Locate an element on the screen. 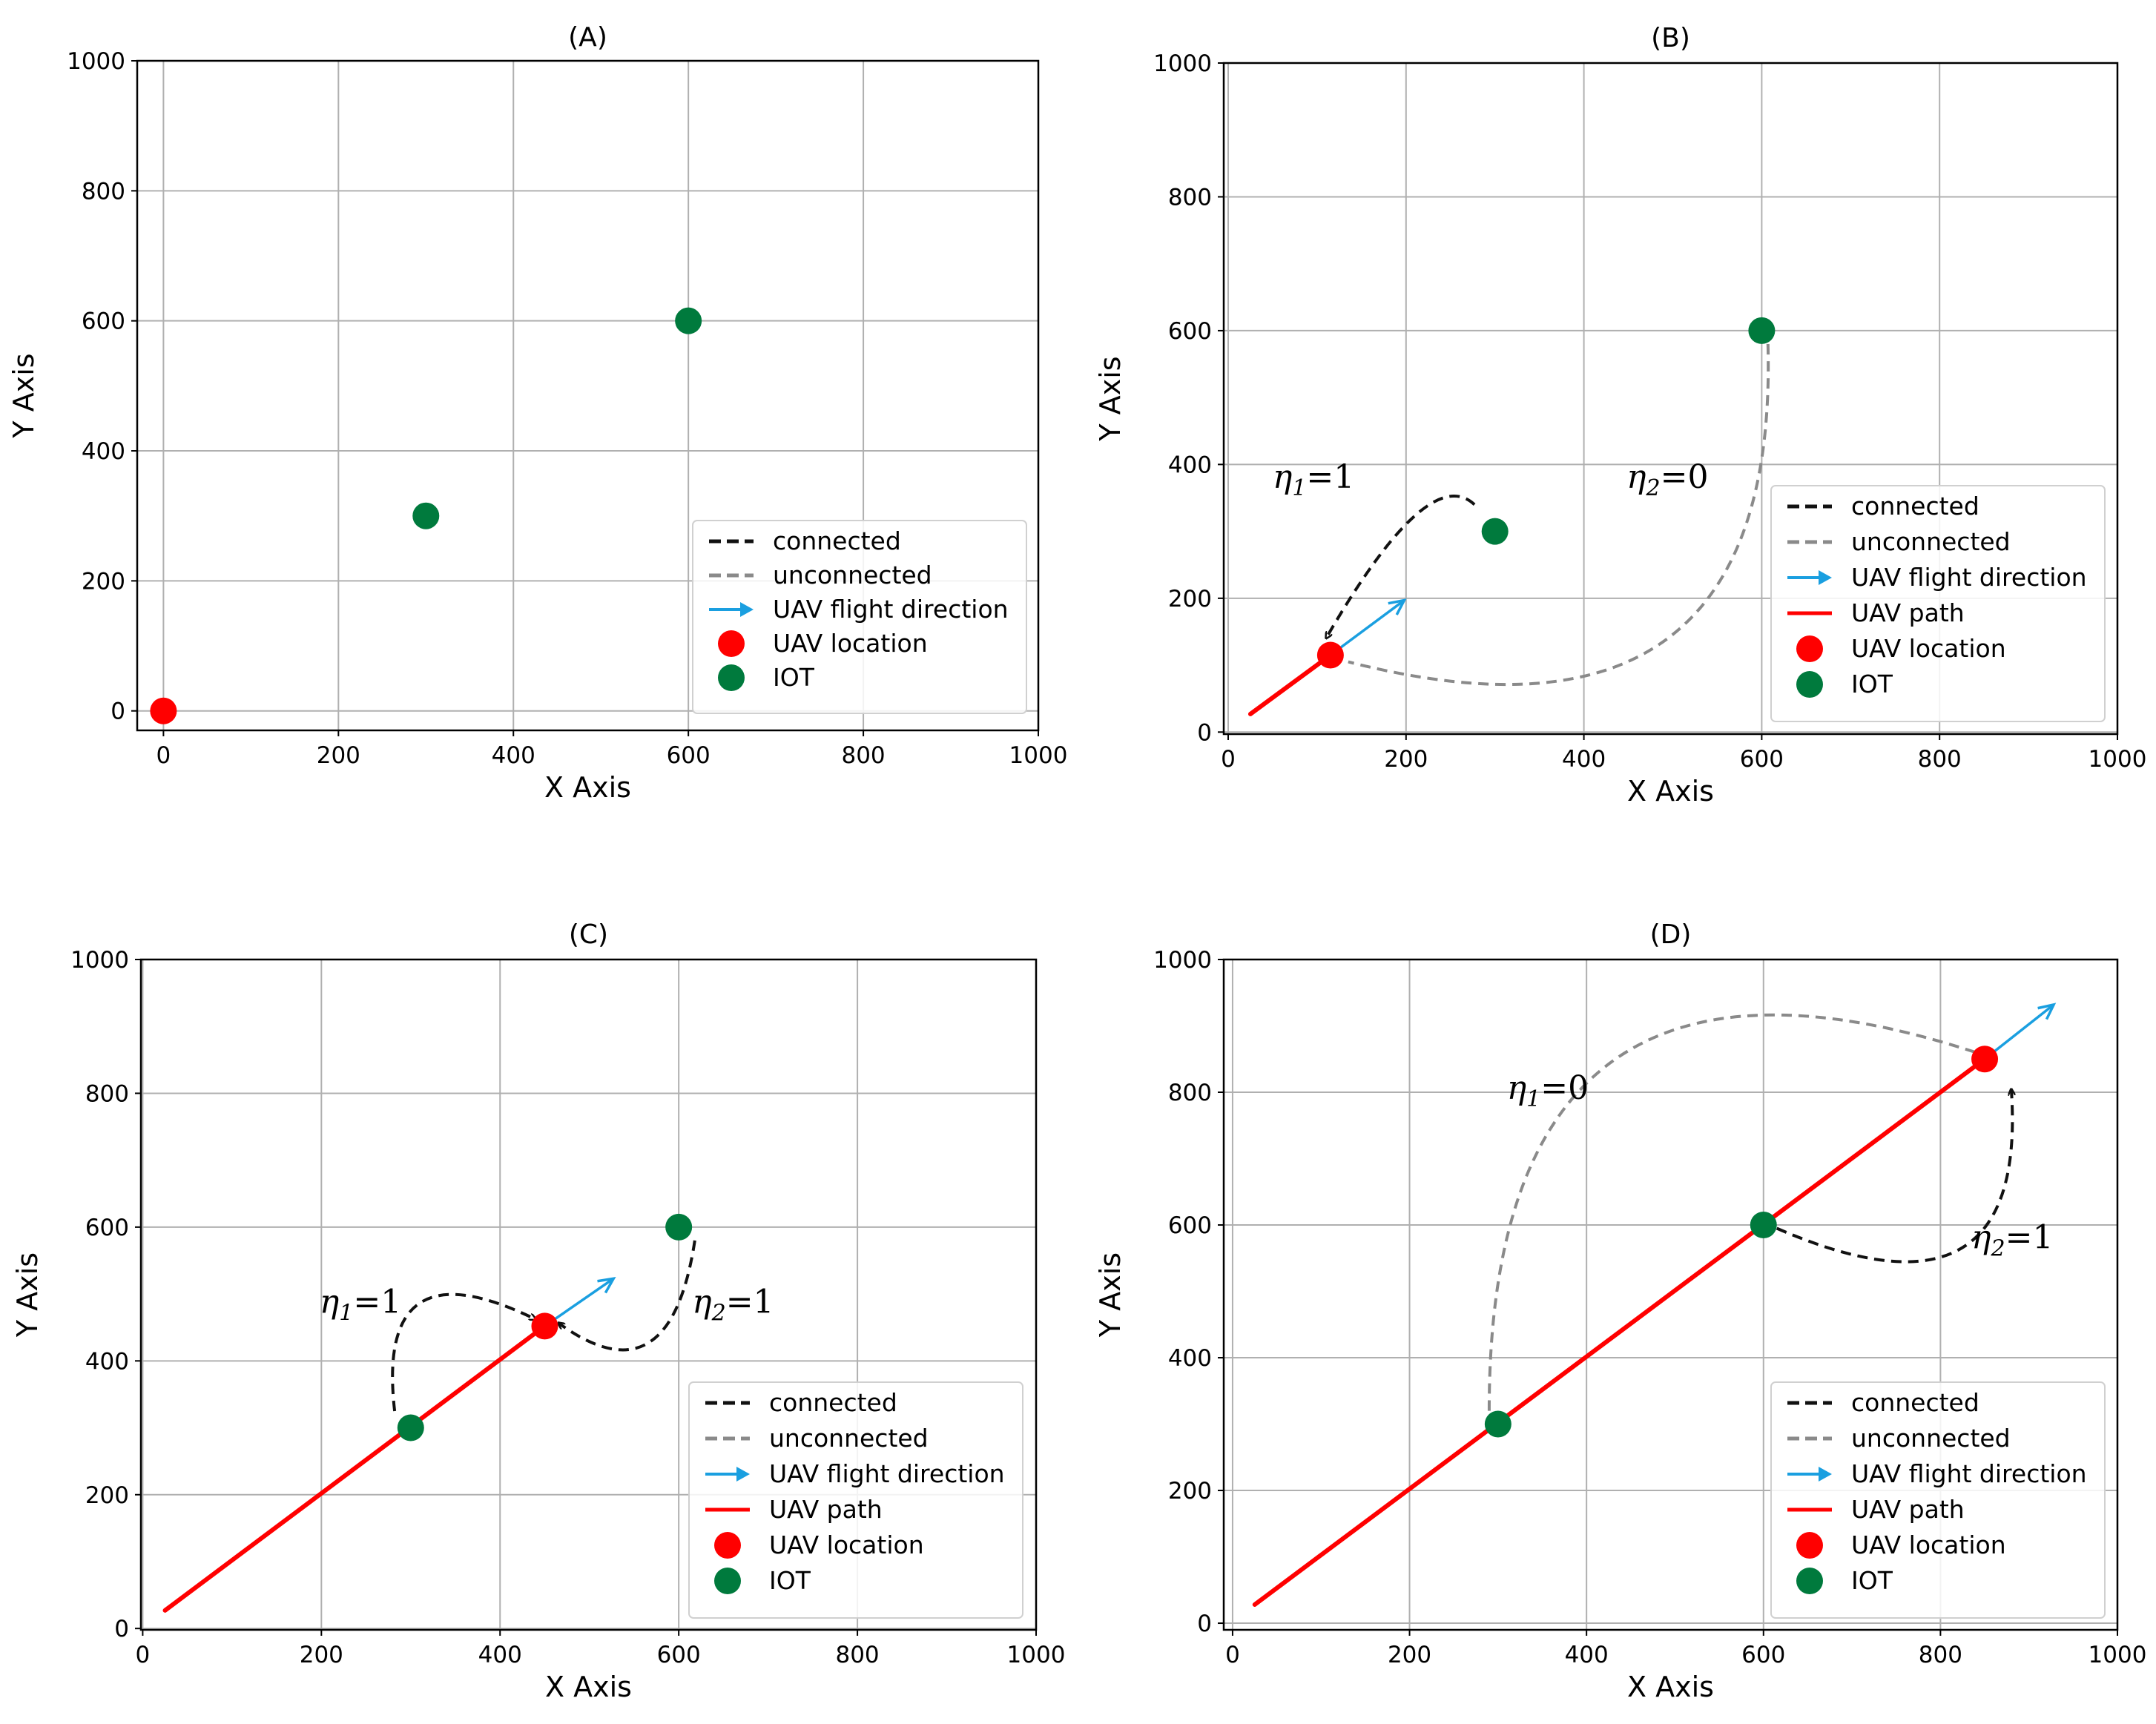 Image resolution: width=2156 pixels, height=1724 pixels. chart-title: (C) is located at coordinates (588, 934).